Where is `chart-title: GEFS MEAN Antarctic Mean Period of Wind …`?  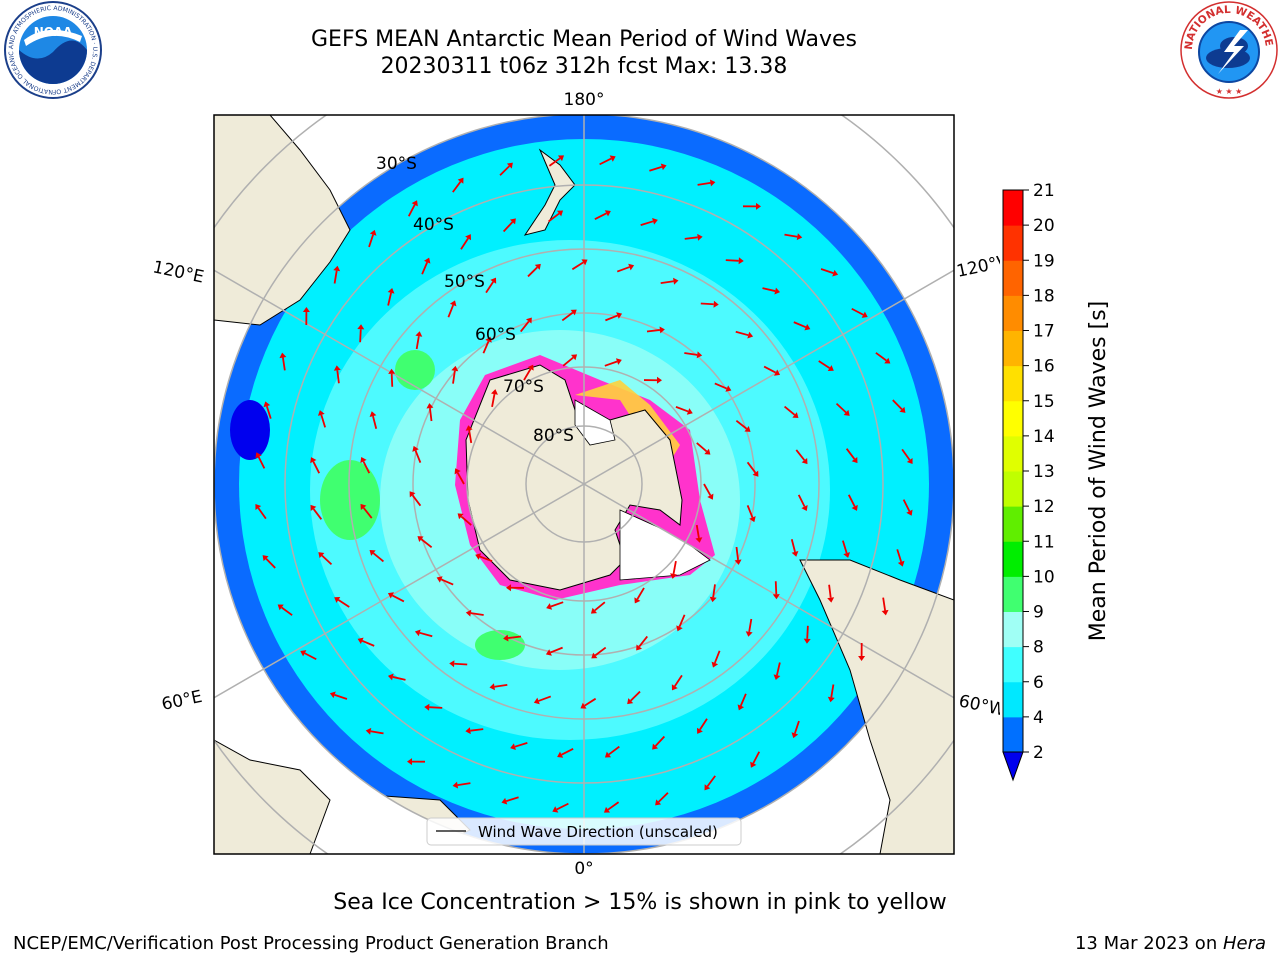
chart-title: GEFS MEAN Antarctic Mean Period of Wind … is located at coordinates (584, 39).